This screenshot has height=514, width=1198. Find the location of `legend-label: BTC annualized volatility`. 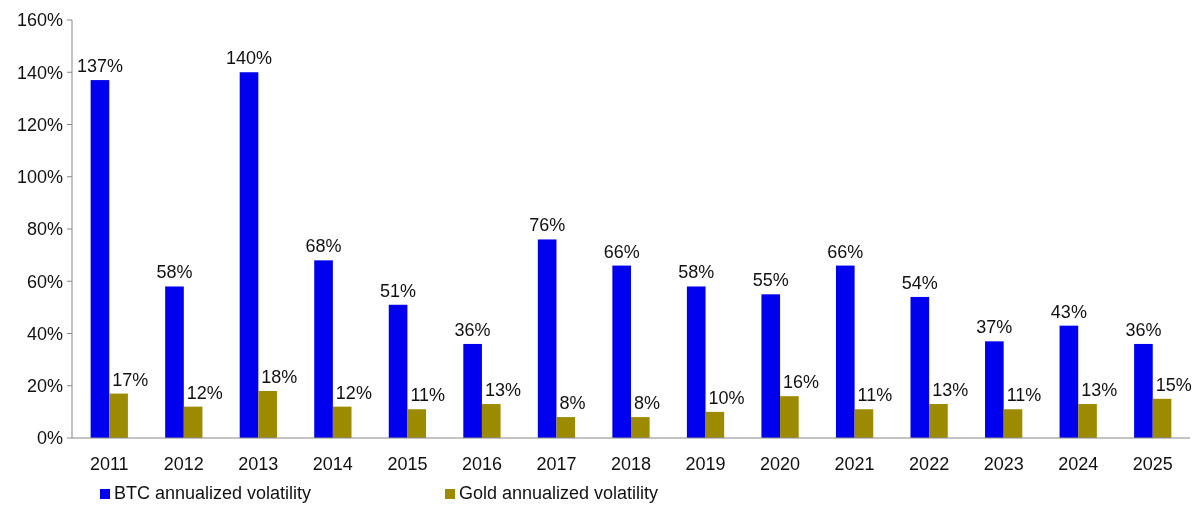

legend-label: BTC annualized volatility is located at coordinates (213, 493).